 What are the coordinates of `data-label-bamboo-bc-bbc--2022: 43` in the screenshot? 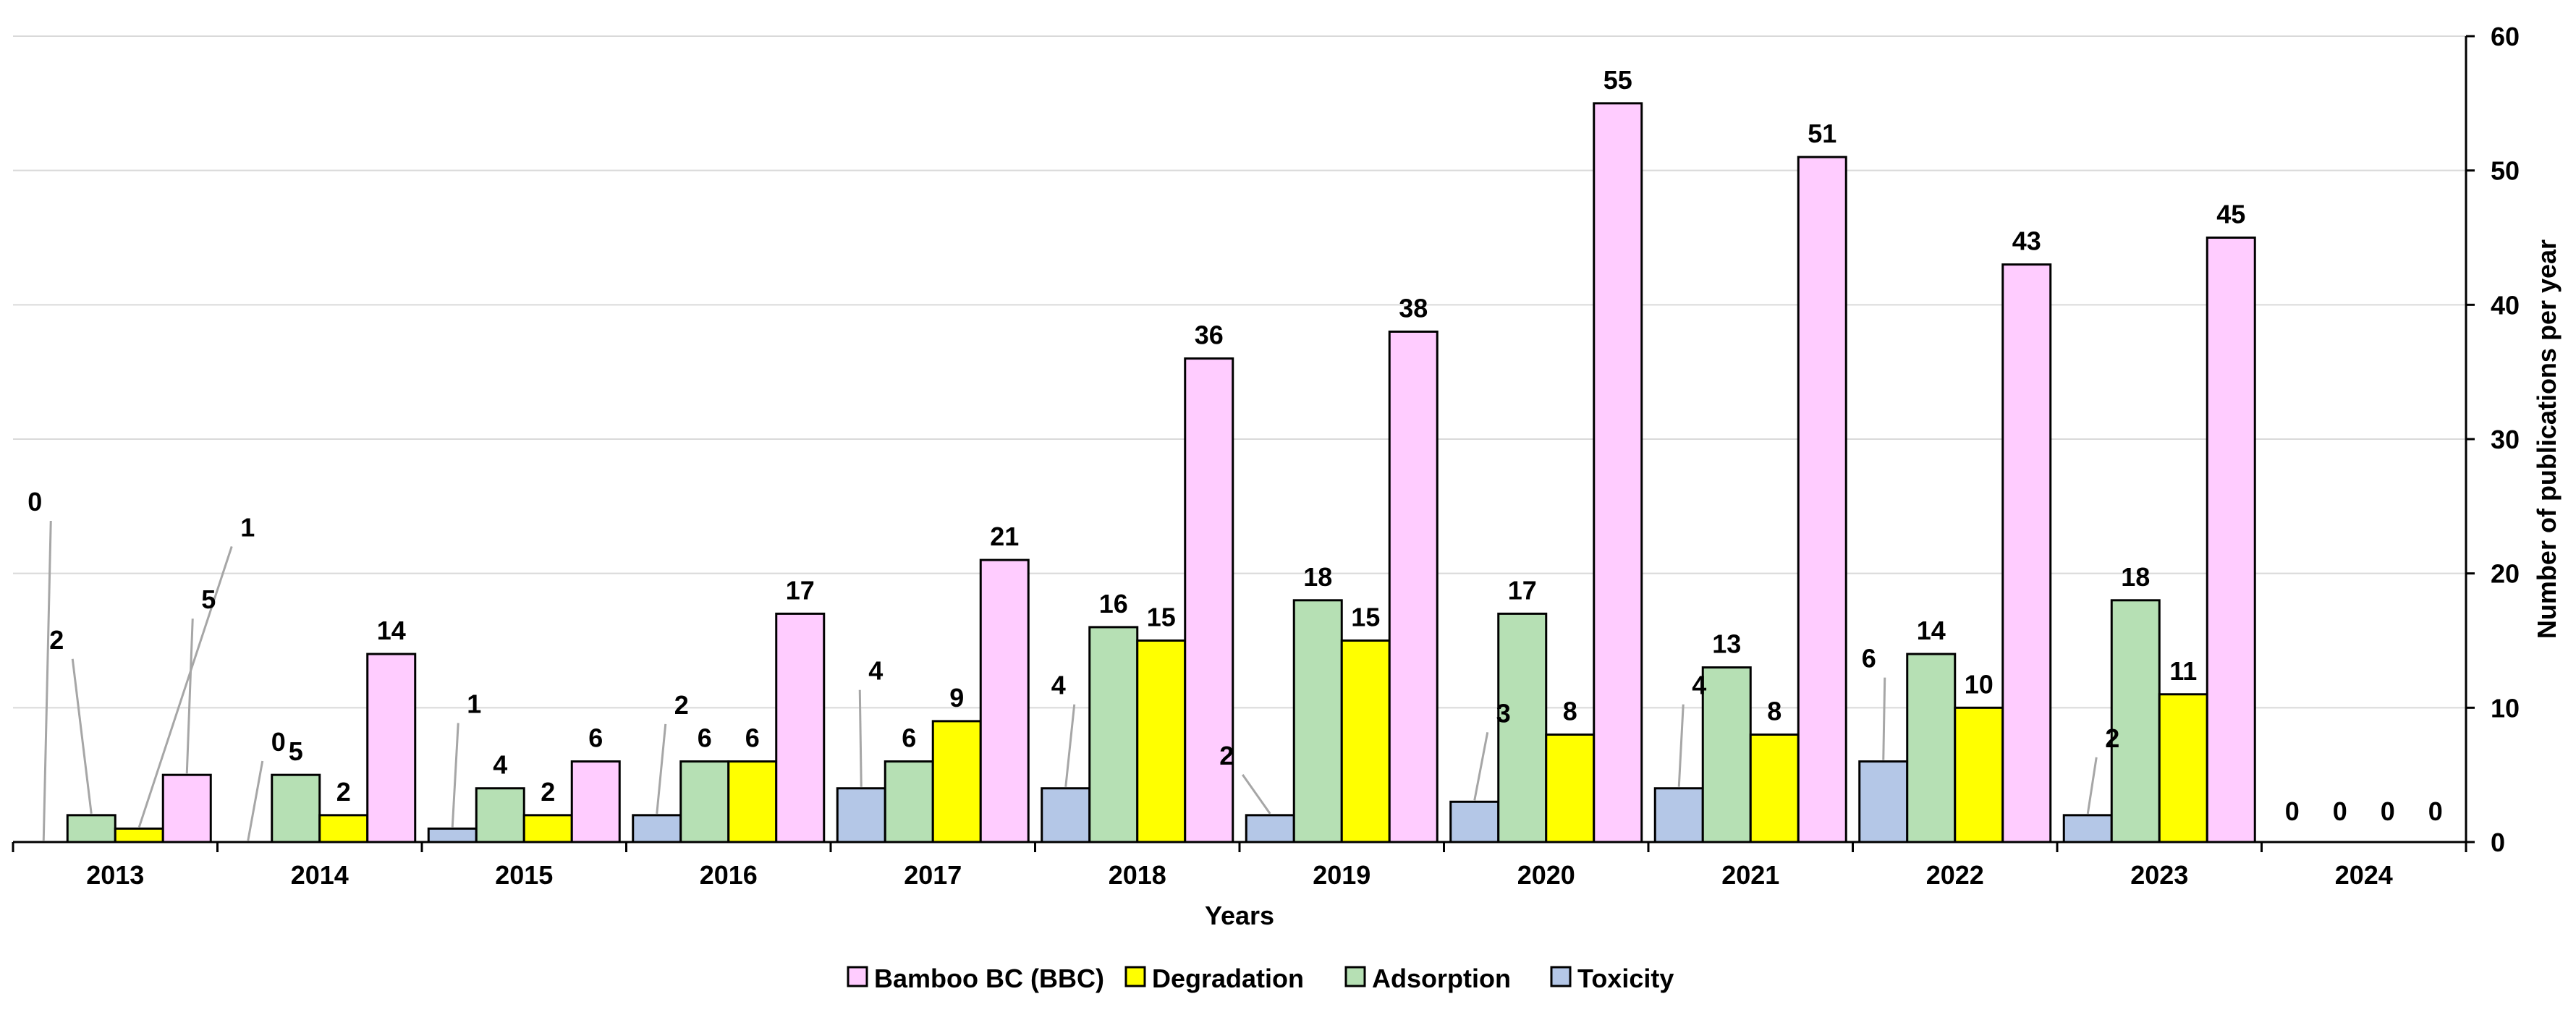 It's located at (2027, 241).